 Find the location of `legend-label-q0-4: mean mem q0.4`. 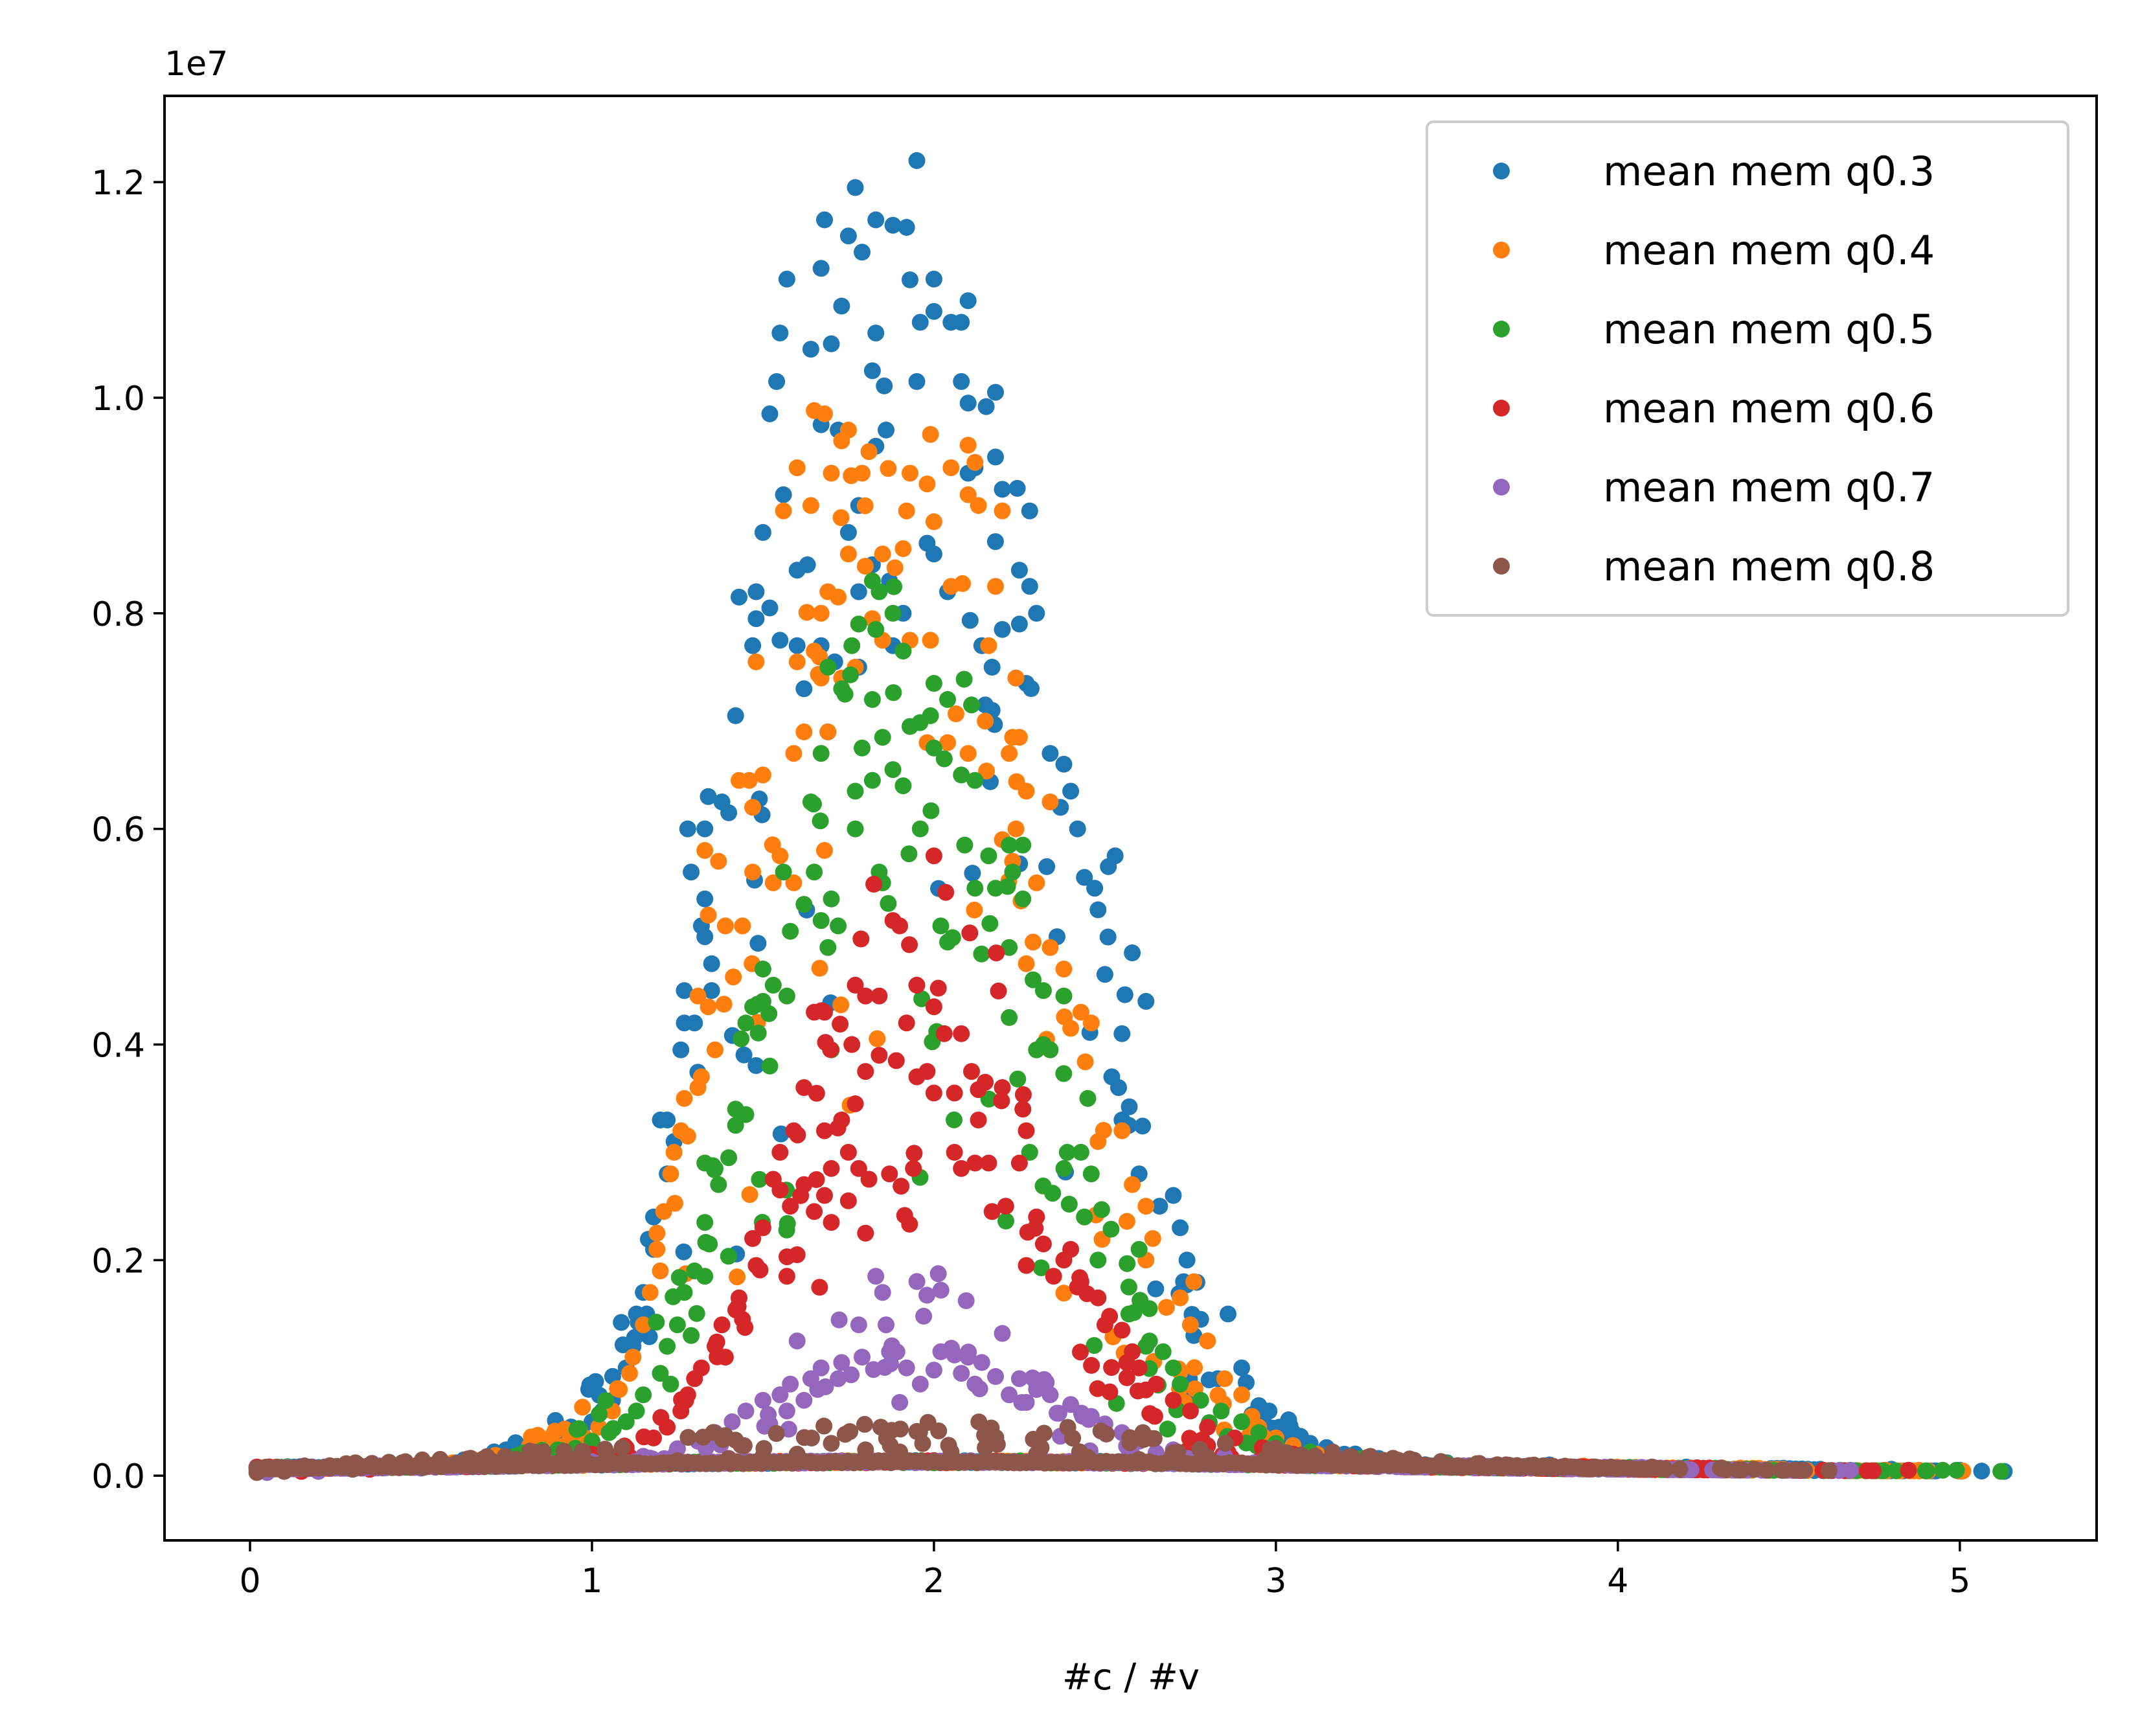

legend-label-q0-4: mean mem q0.4 is located at coordinates (1769, 251).